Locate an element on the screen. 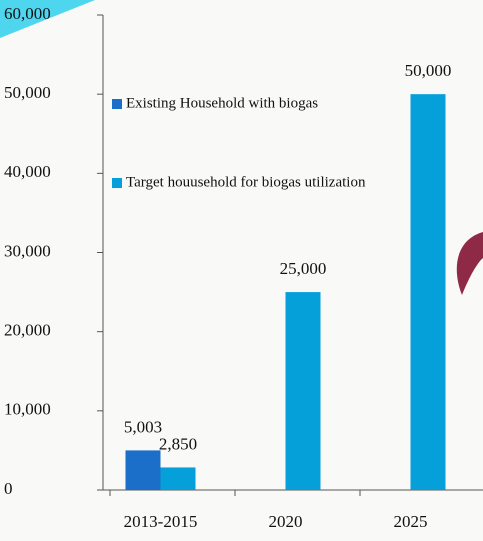 The image size is (483, 541). x-tick-label: 2025 is located at coordinates (411, 521).